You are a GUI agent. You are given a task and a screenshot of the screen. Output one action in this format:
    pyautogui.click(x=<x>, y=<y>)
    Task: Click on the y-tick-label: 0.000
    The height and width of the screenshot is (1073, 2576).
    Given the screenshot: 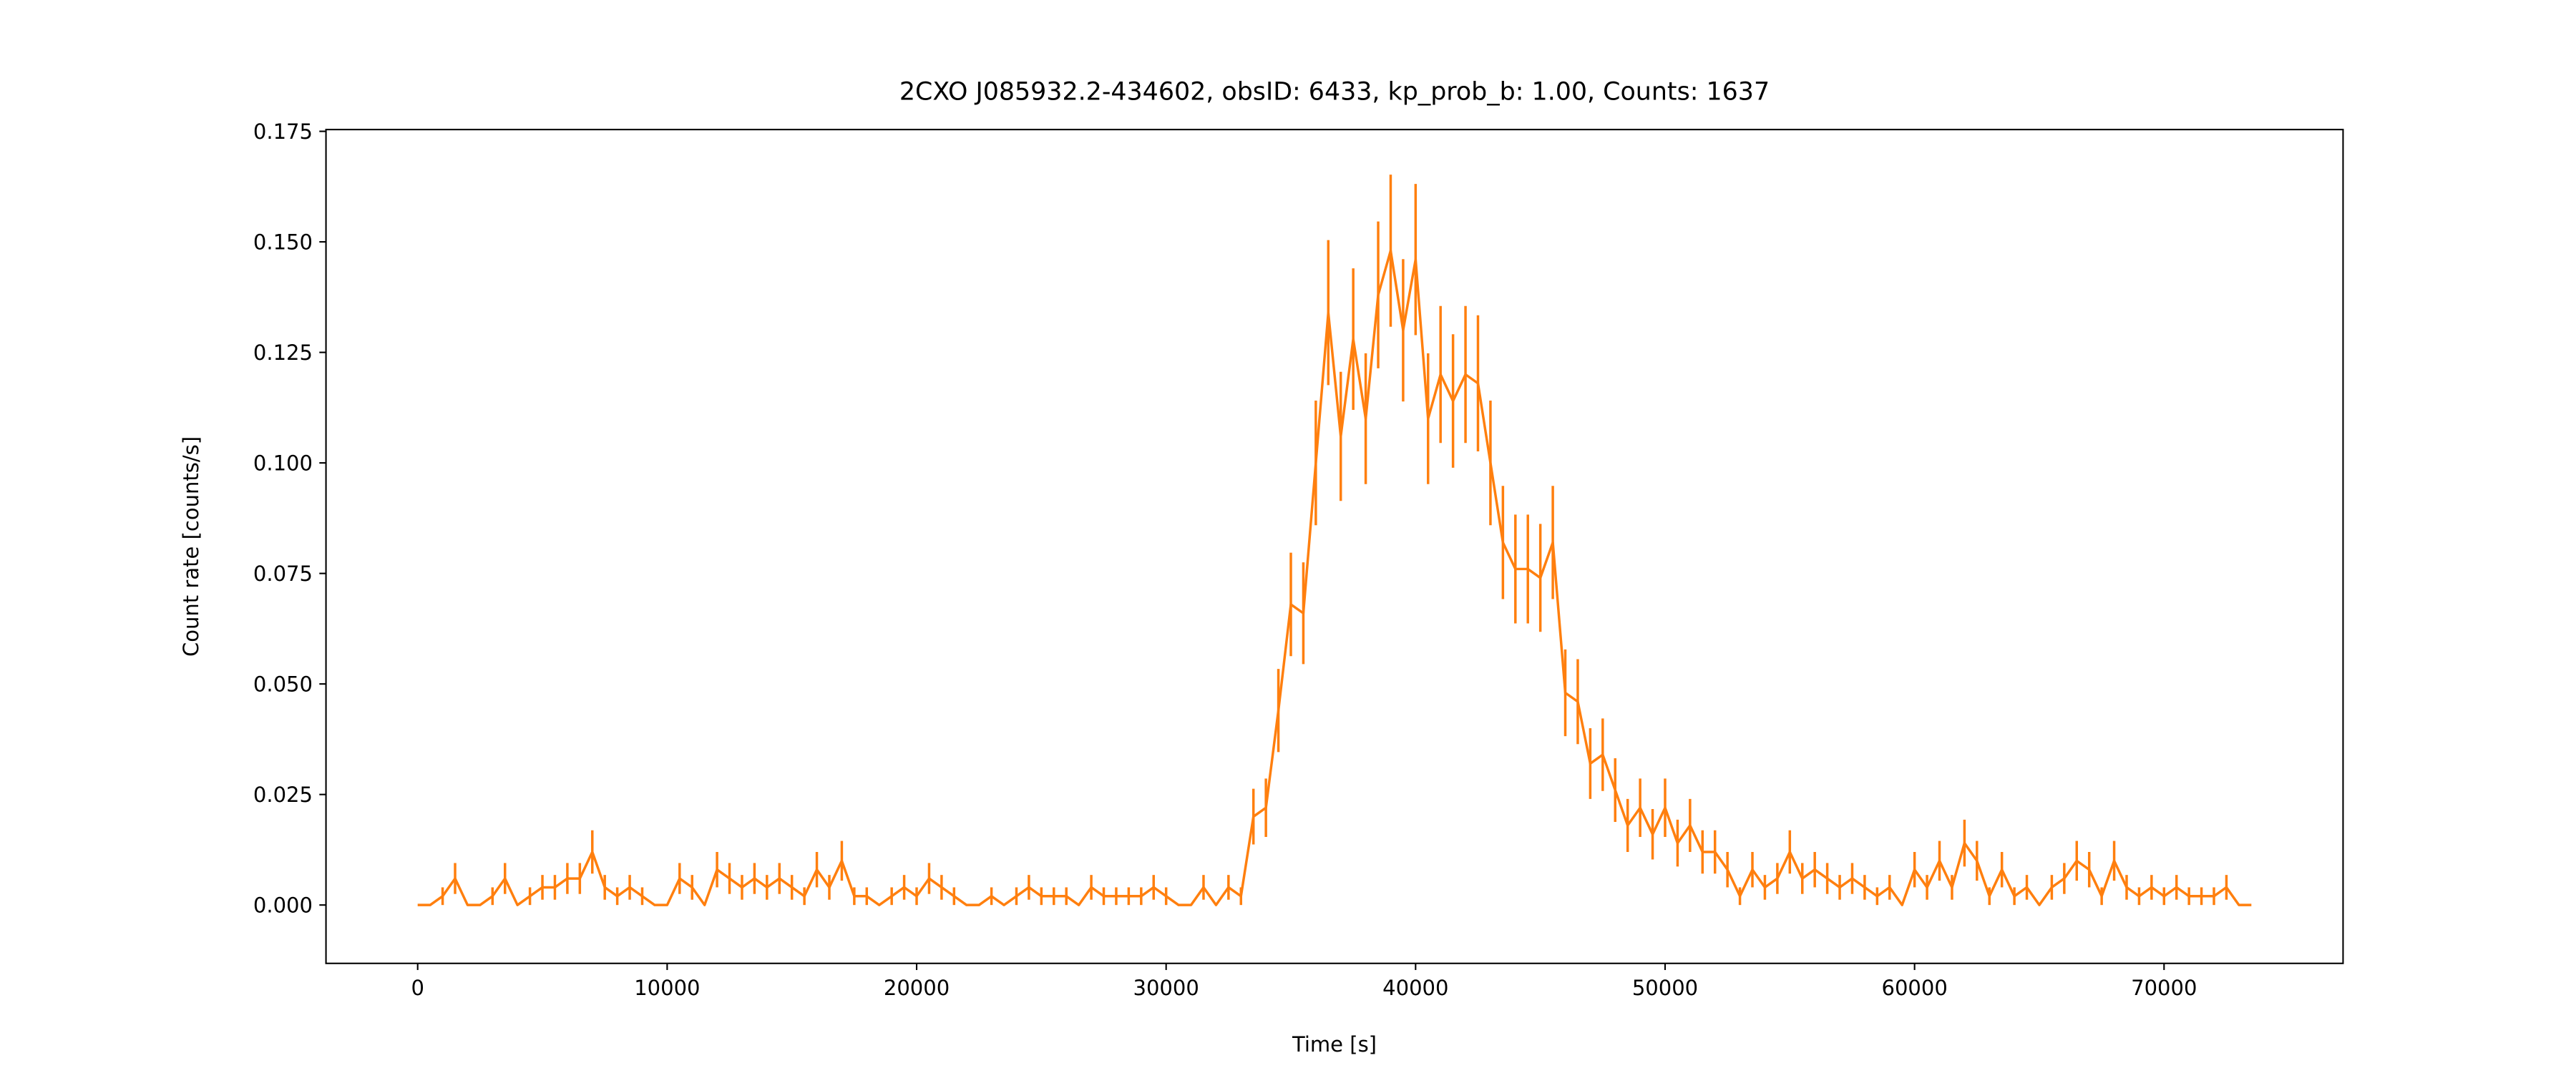 What is the action you would take?
    pyautogui.click(x=283, y=905)
    